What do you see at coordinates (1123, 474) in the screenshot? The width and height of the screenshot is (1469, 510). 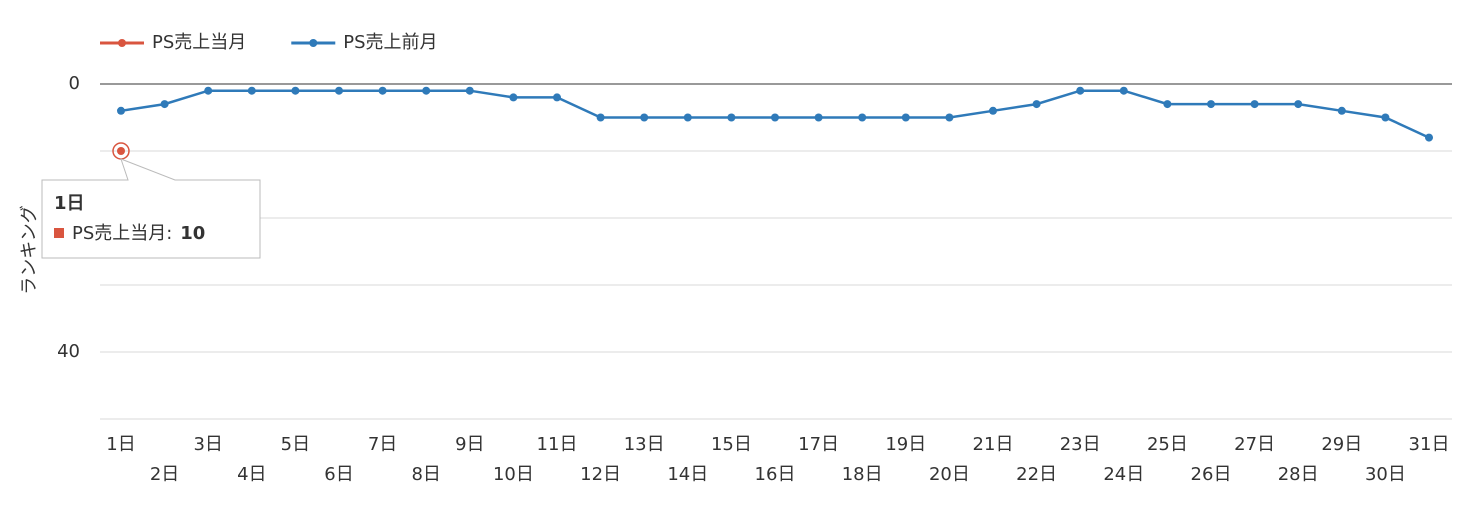 I see `x-tick-label: 24日` at bounding box center [1123, 474].